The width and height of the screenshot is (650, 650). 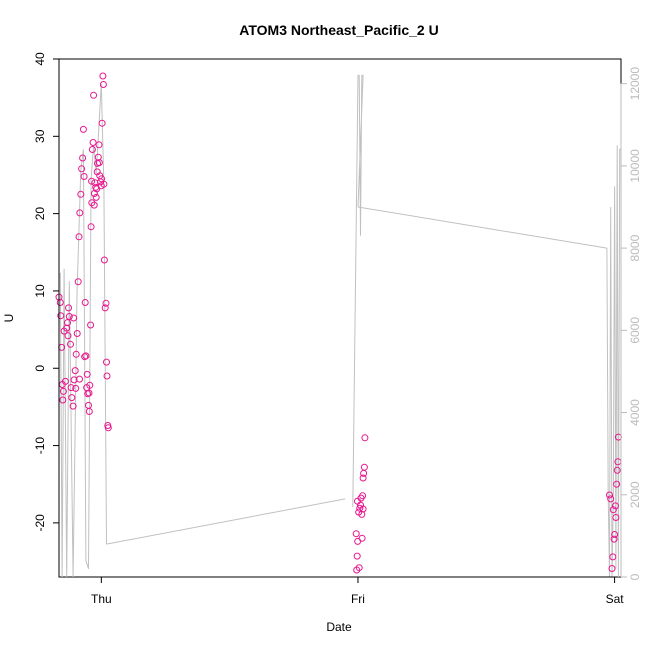 What do you see at coordinates (339, 627) in the screenshot?
I see `x-axis-label: Date` at bounding box center [339, 627].